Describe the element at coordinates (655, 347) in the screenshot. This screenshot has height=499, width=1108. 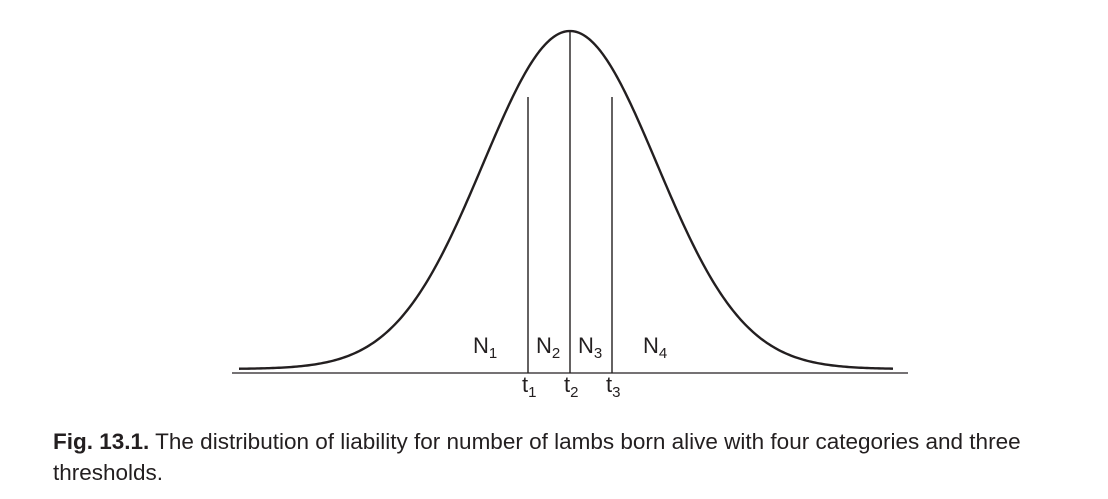
I see `region-label-n4: N4` at that location.